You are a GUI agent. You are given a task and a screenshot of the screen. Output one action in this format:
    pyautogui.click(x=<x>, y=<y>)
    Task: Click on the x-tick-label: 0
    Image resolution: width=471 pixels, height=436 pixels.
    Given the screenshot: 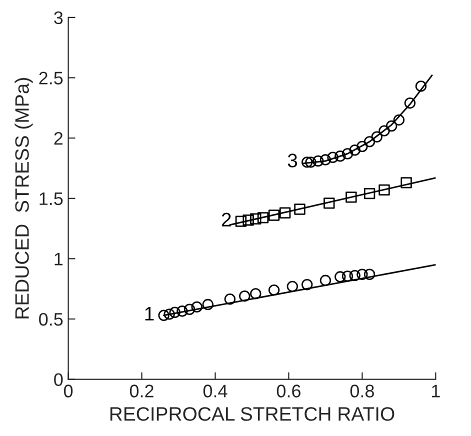 What is the action you would take?
    pyautogui.click(x=68, y=391)
    